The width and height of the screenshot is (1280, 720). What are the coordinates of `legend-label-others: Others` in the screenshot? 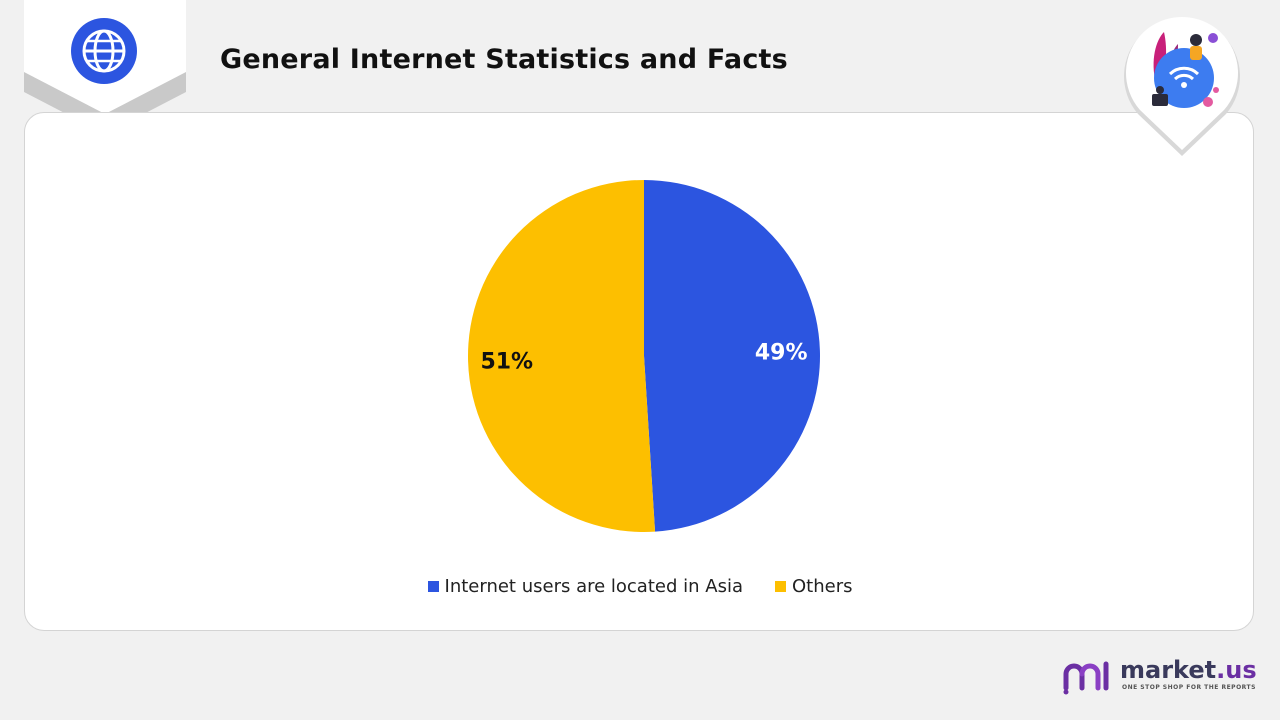 It's located at (822, 586).